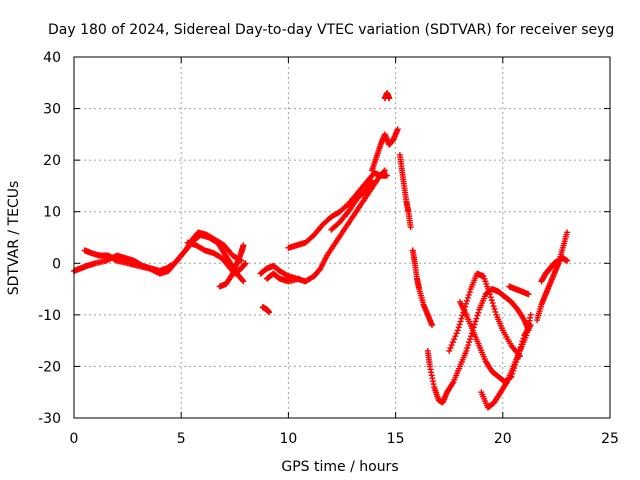 The height and width of the screenshot is (480, 640). Describe the element at coordinates (56, 264) in the screenshot. I see `y-tick-label: 0` at that location.